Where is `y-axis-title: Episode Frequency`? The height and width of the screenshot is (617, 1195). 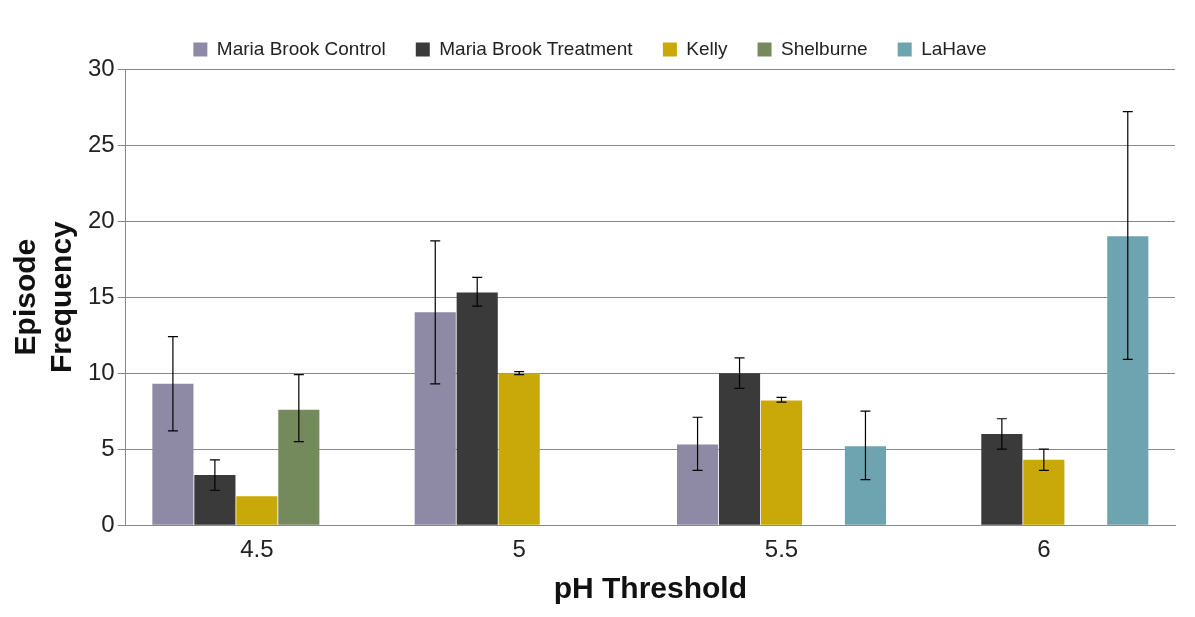 y-axis-title: Episode Frequency is located at coordinates (43, 296).